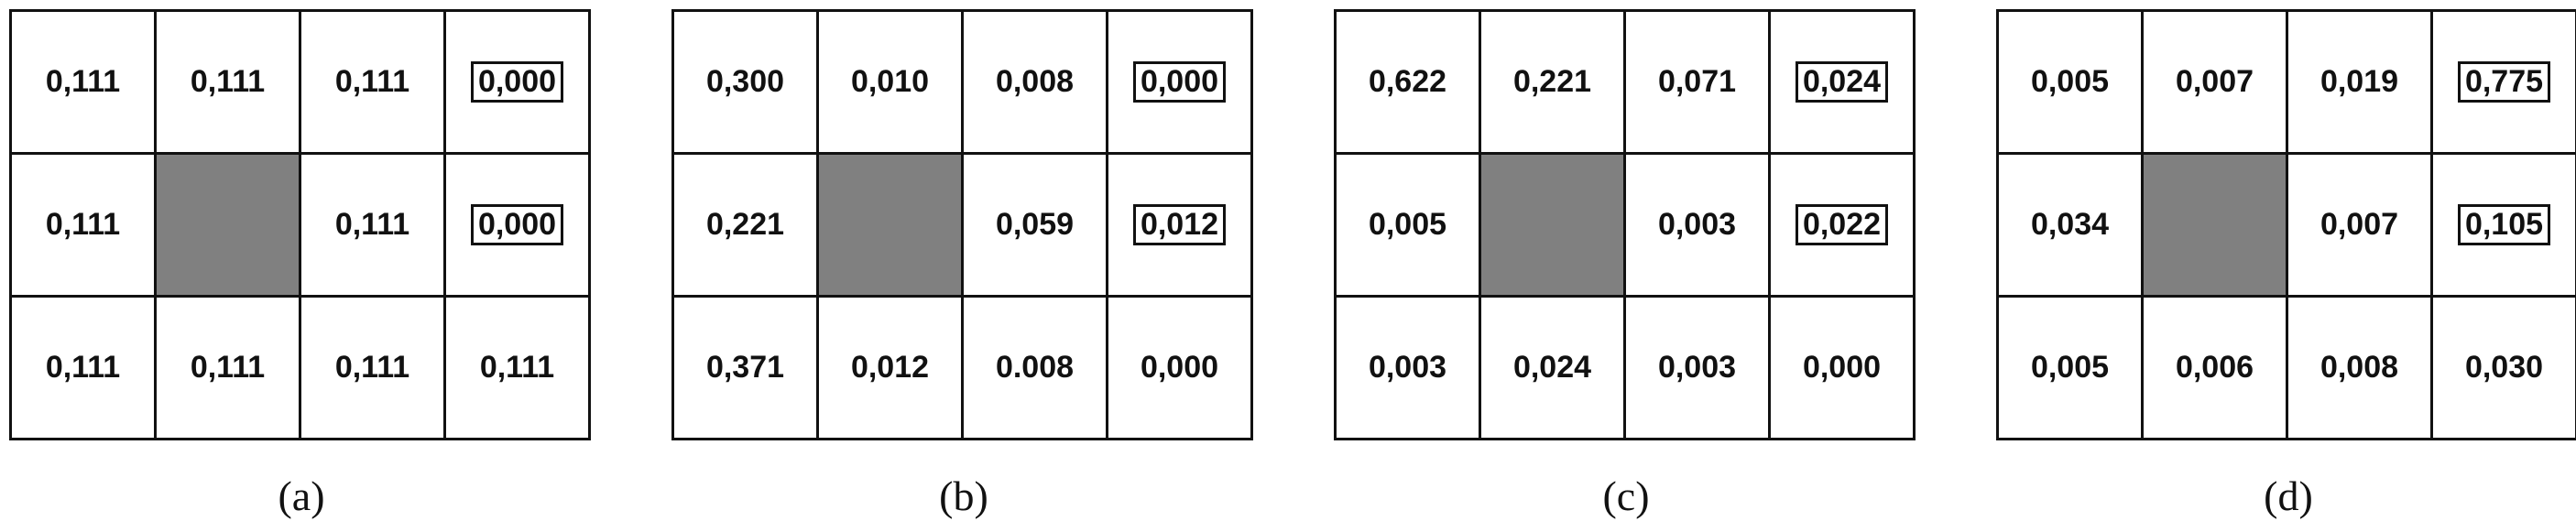 This screenshot has height=532, width=2576. What do you see at coordinates (302, 495) in the screenshot?
I see `panel-caption: (a)` at bounding box center [302, 495].